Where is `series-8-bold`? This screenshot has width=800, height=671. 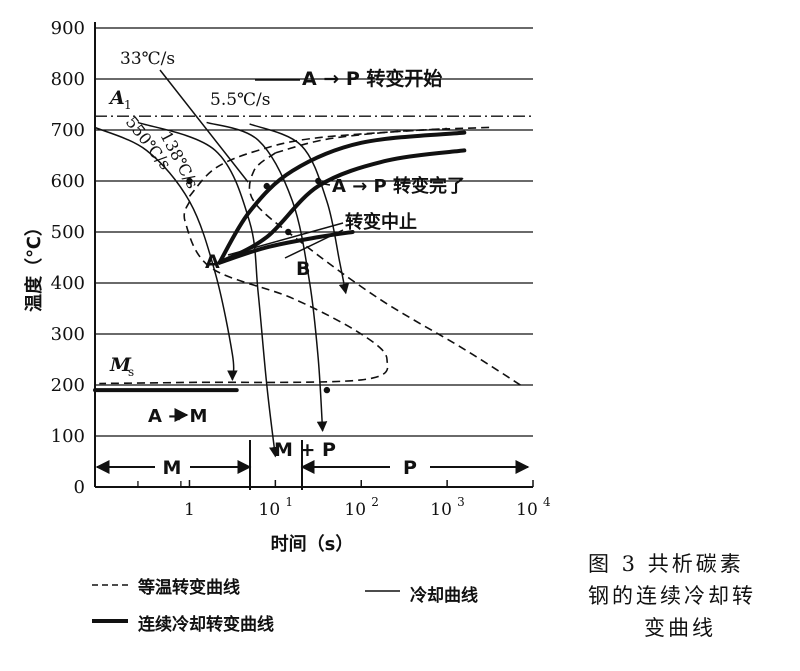
series-8-bold is located at coordinates (342, 197).